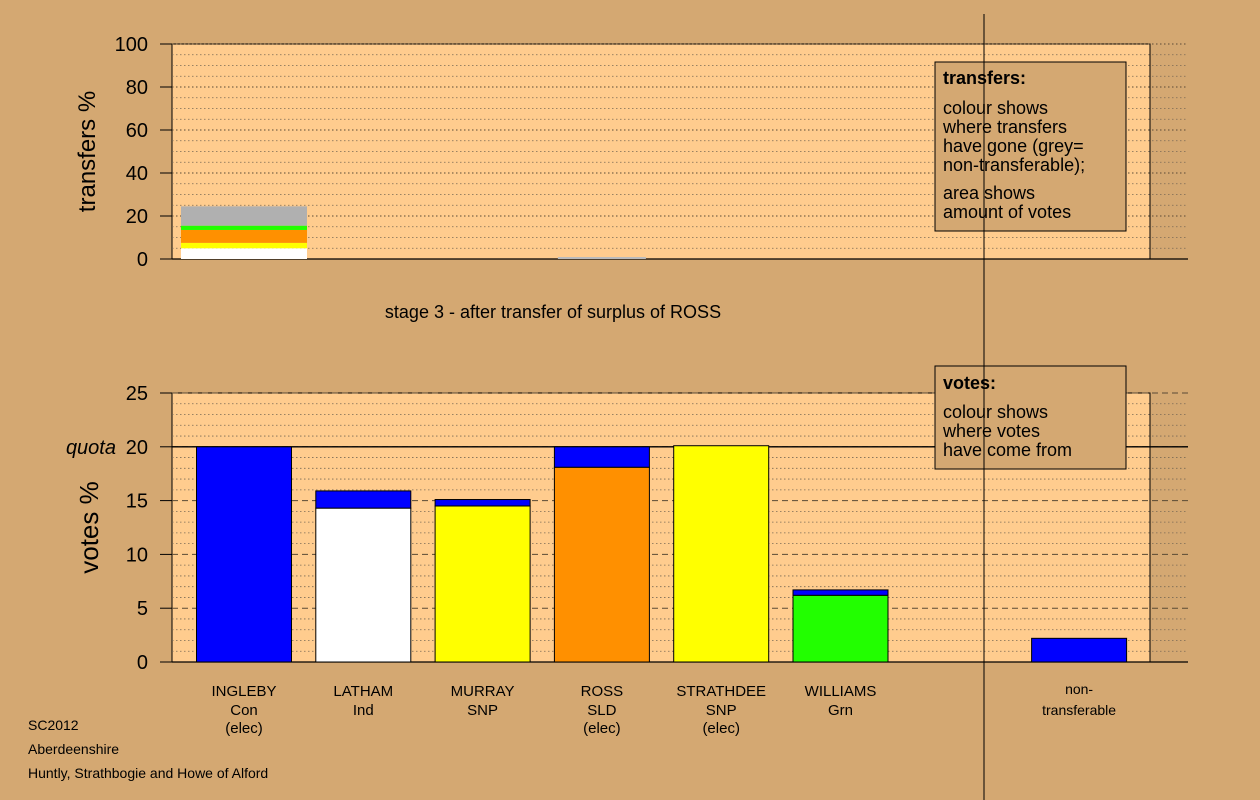  I want to click on transfers-y-tick-label: 40, so click(137, 174).